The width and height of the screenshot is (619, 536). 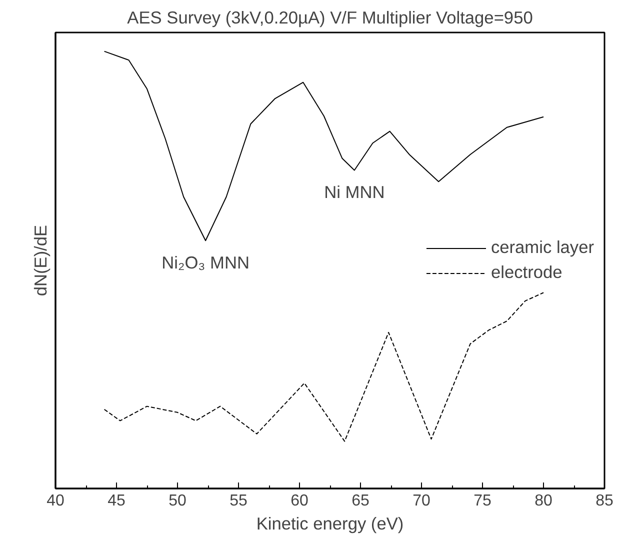 What do you see at coordinates (483, 501) in the screenshot?
I see `x-tick-label: 75` at bounding box center [483, 501].